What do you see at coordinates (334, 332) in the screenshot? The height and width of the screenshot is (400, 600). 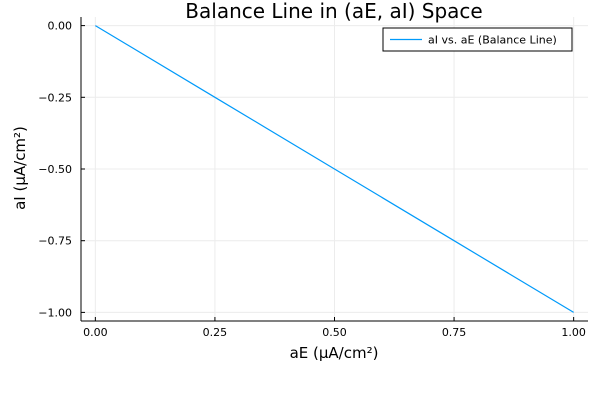 I see `x-tick-label-2: 0.50` at bounding box center [334, 332].